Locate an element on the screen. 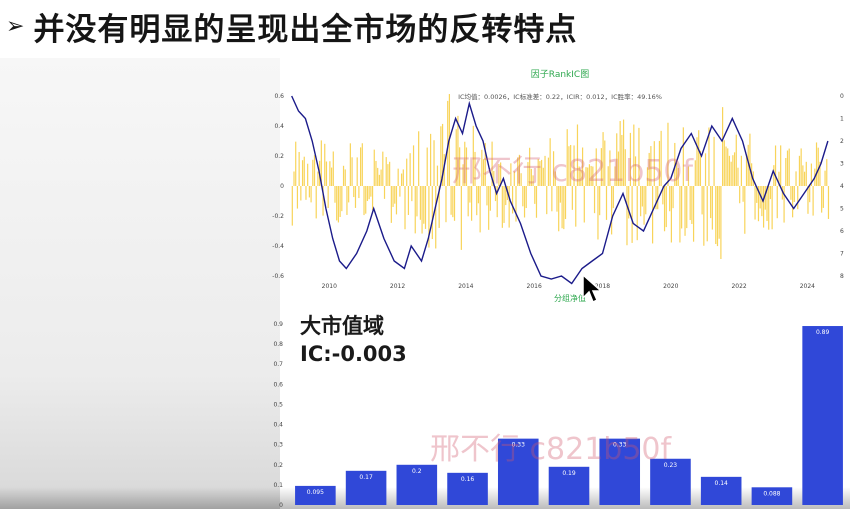 This screenshot has height=509, width=850. bar-y-tick-label: 0.4 is located at coordinates (278, 425).